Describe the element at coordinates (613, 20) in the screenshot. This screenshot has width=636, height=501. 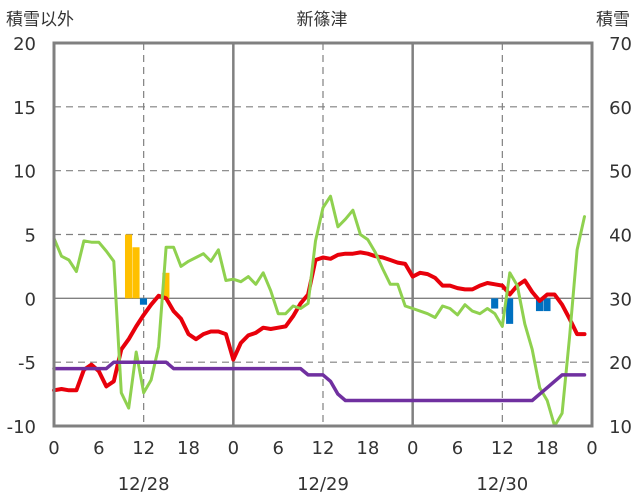
I see `right-axis-label: 積雪` at that location.